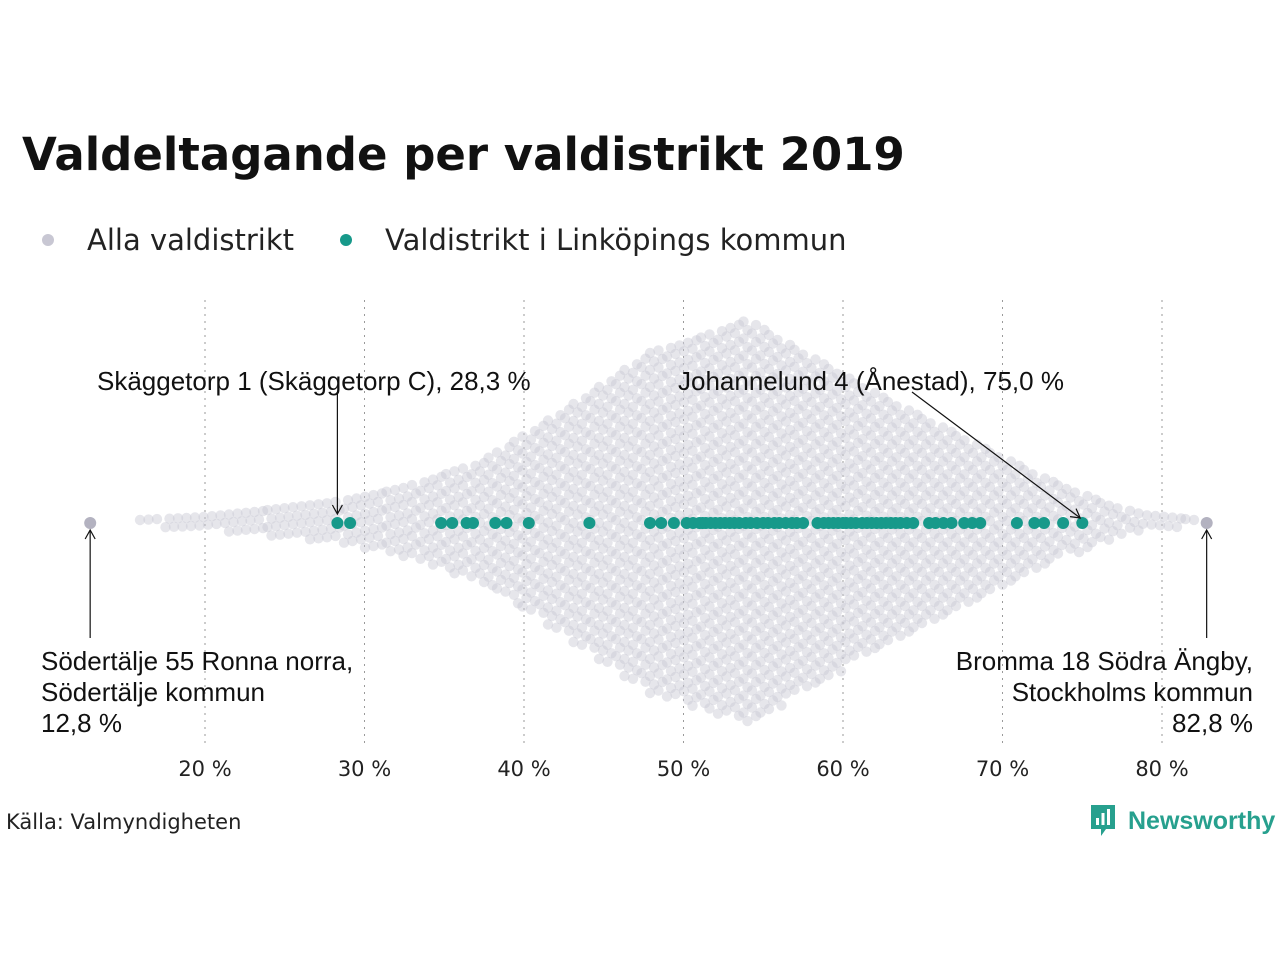  Describe the element at coordinates (191, 240) in the screenshot. I see `legend-label-all: Alla valdistrikt` at that location.